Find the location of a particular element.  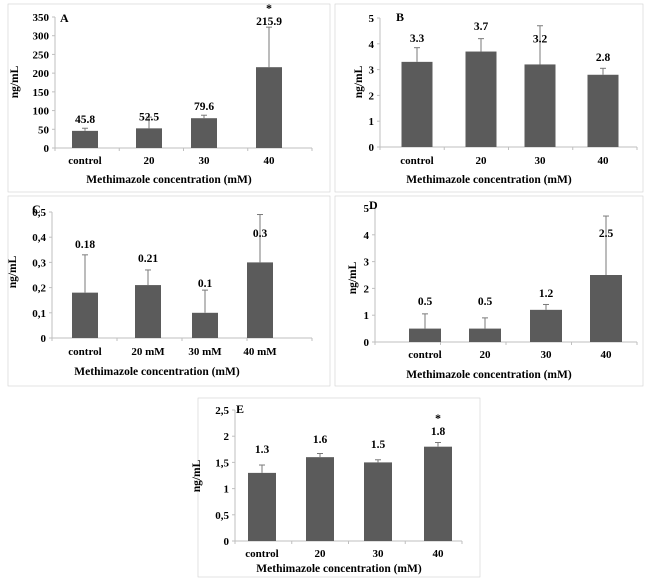

panel-letter: C is located at coordinates (36, 209).